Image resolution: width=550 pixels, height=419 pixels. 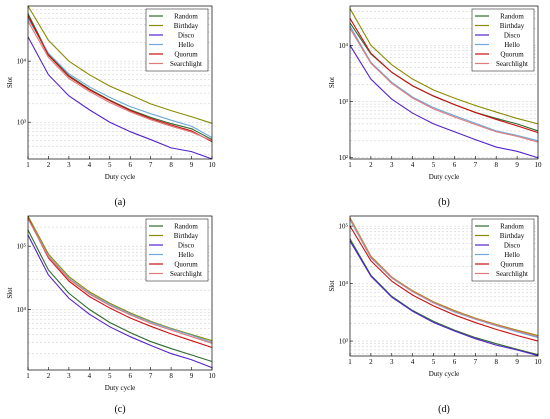 What do you see at coordinates (119, 409) in the screenshot?
I see `panel-label: (c)` at bounding box center [119, 409].